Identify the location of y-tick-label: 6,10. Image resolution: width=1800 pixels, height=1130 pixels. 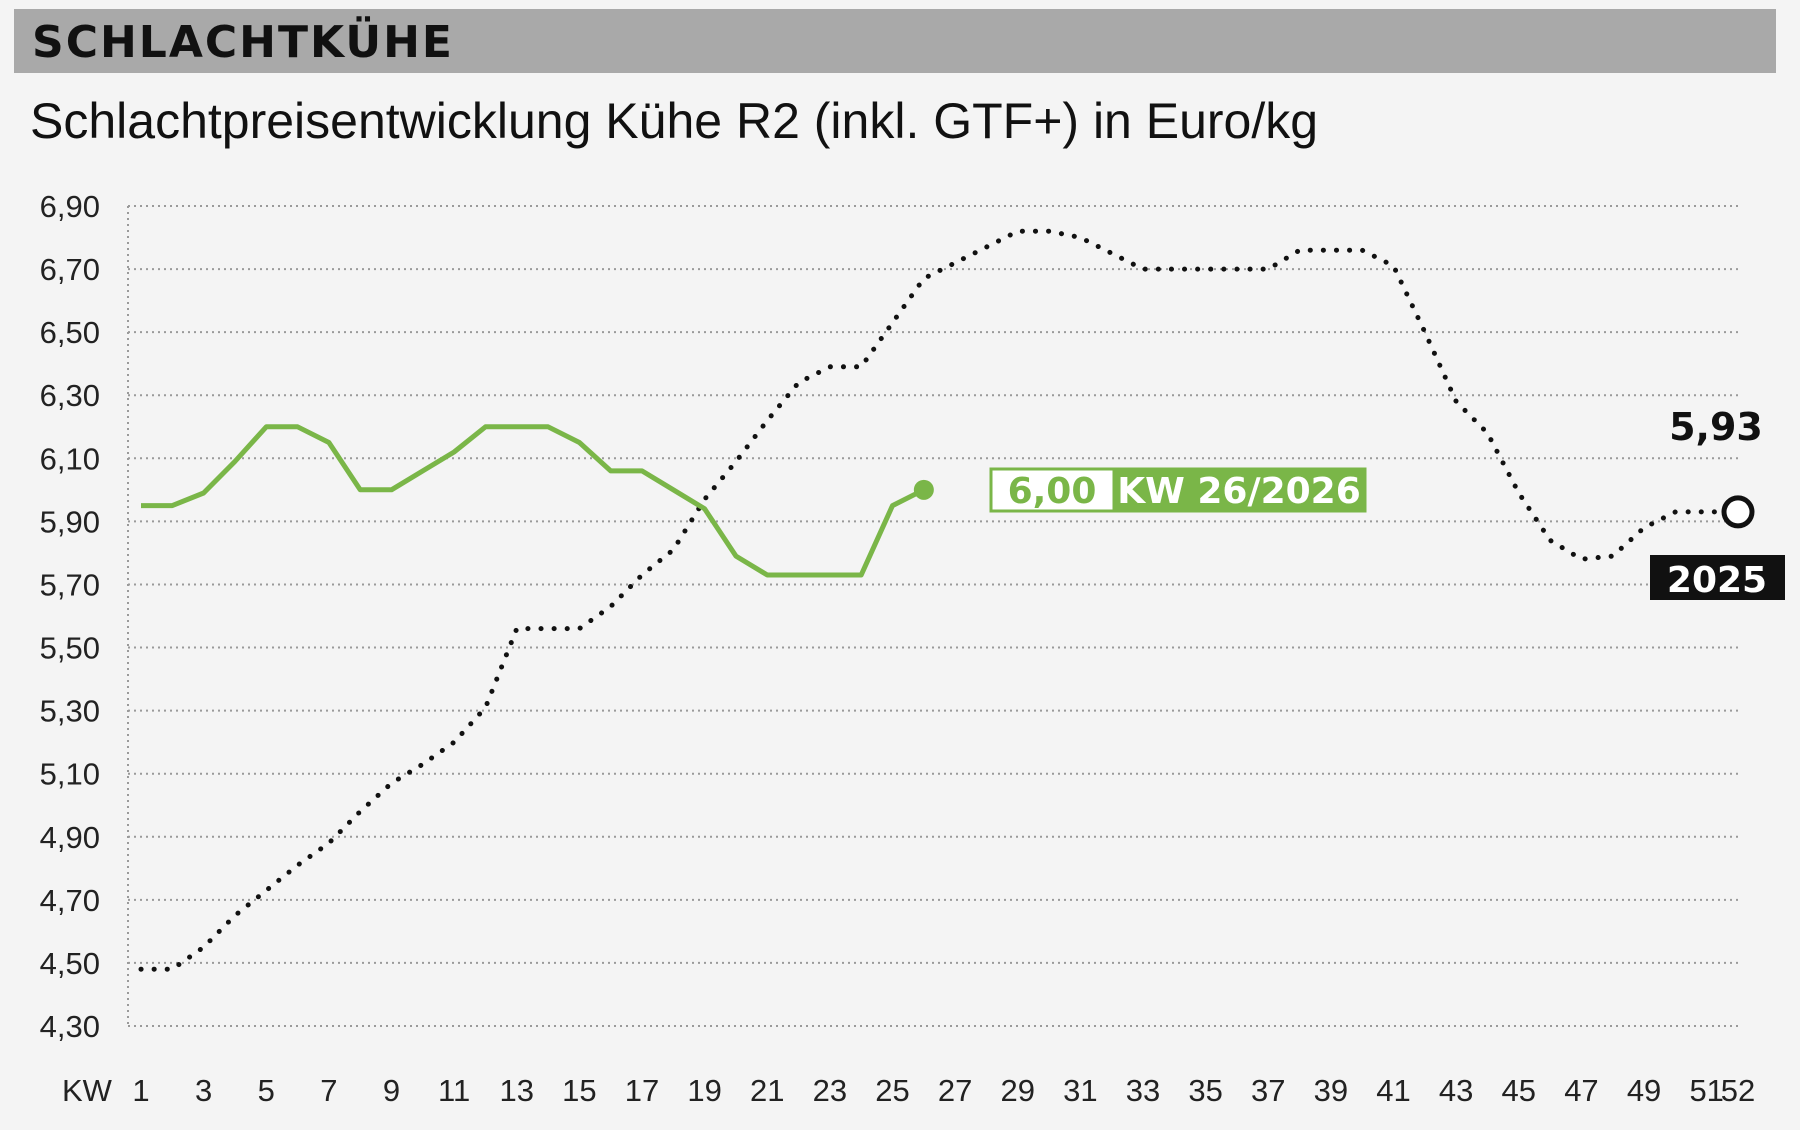
(70, 458).